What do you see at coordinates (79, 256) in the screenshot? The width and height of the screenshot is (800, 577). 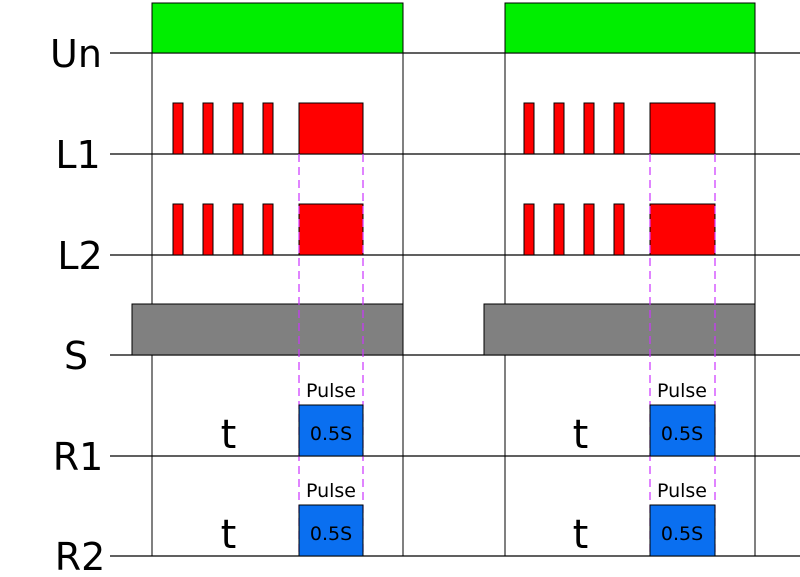 I see `row-label: L2` at bounding box center [79, 256].